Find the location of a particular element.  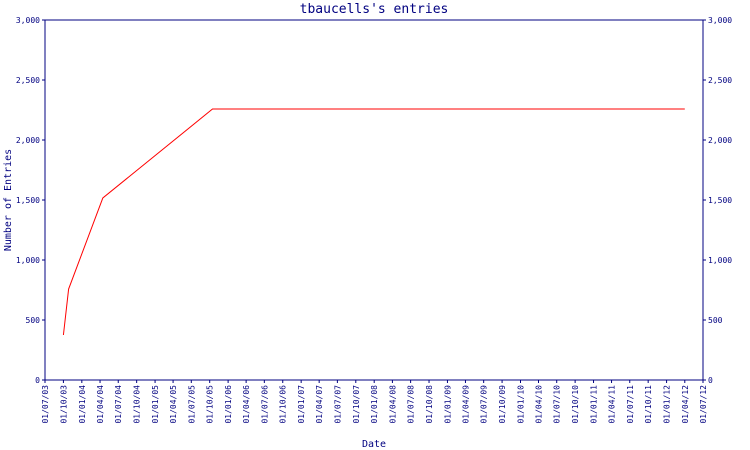

x-tick-label: 01/01/06 is located at coordinates (228, 404).